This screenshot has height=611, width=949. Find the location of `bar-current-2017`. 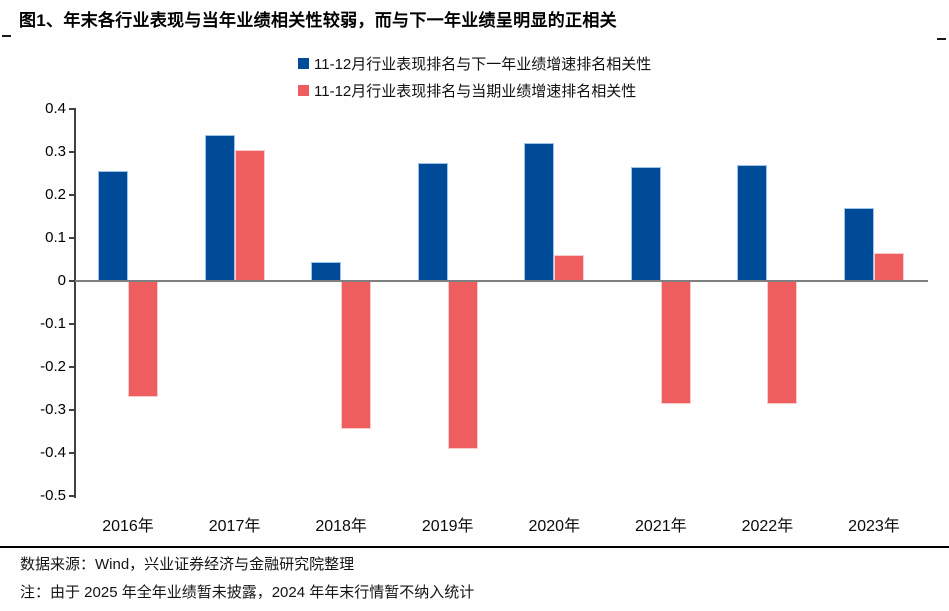

bar-current-2017 is located at coordinates (249, 215).